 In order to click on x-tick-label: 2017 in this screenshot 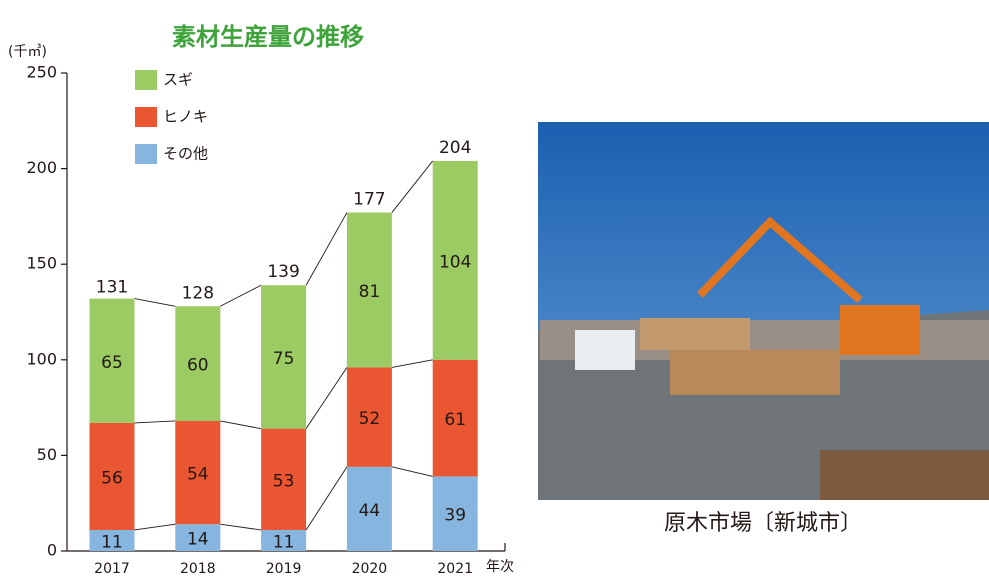, I will do `click(112, 569)`.